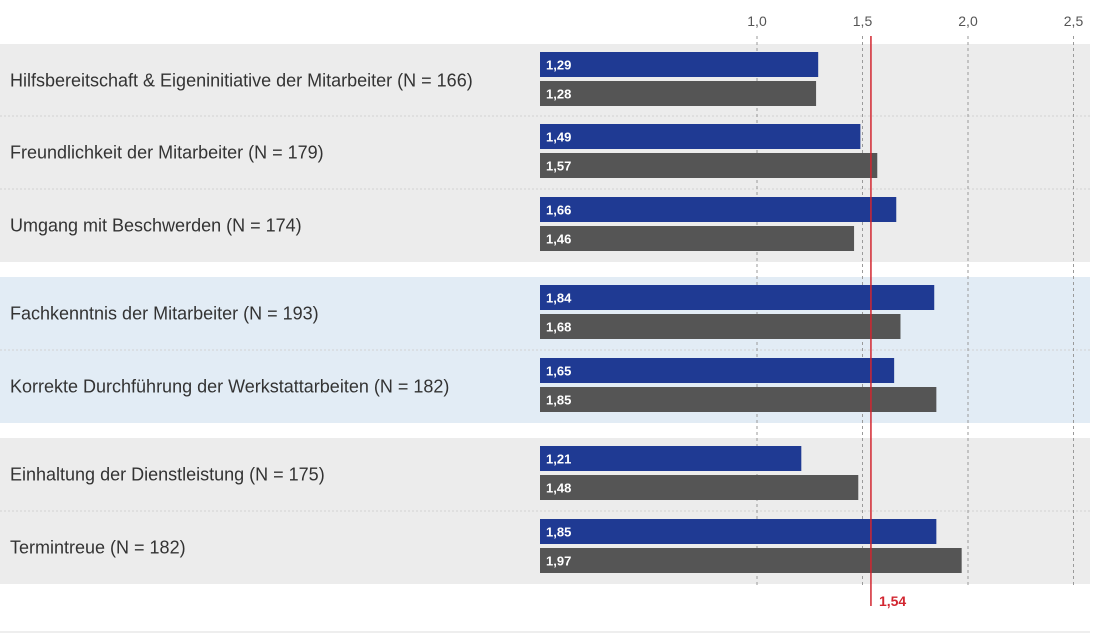 The height and width of the screenshot is (635, 1108). Describe the element at coordinates (558, 239) in the screenshot. I see `bar-value-label: 1,46` at that location.